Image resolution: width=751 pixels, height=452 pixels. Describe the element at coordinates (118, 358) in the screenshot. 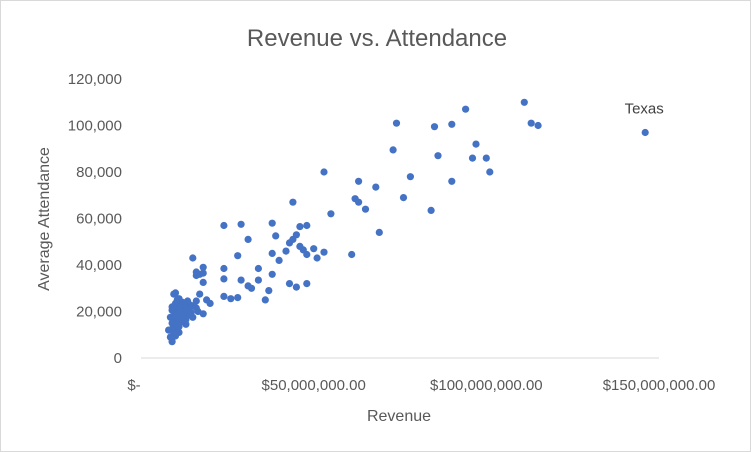

I see `y-tick-label: 0` at that location.